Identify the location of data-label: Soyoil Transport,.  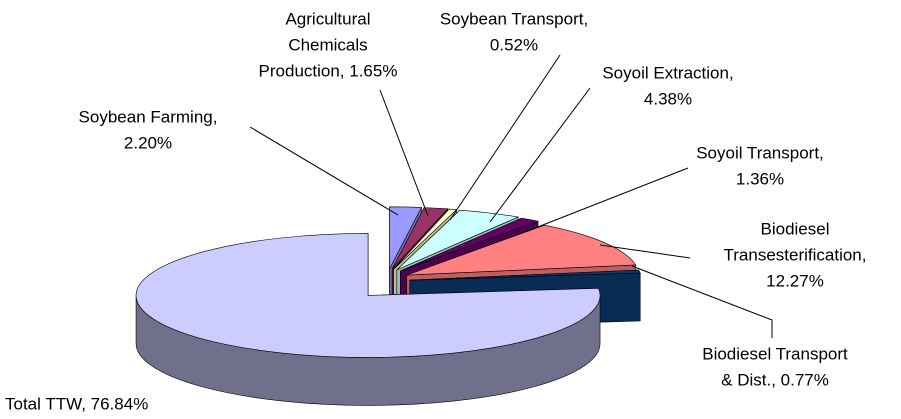
(760, 152).